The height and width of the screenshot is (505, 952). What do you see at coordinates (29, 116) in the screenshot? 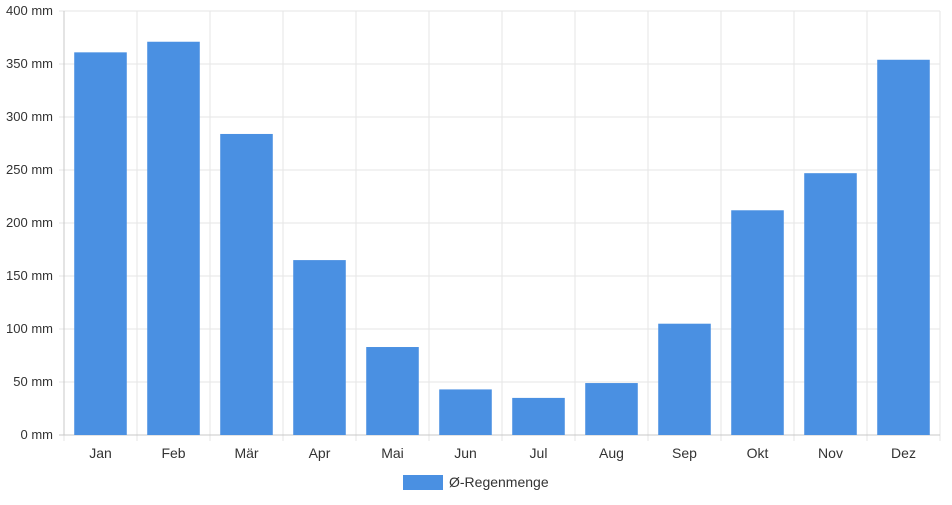
I see `y-tick-label: 300 mm` at bounding box center [29, 116].